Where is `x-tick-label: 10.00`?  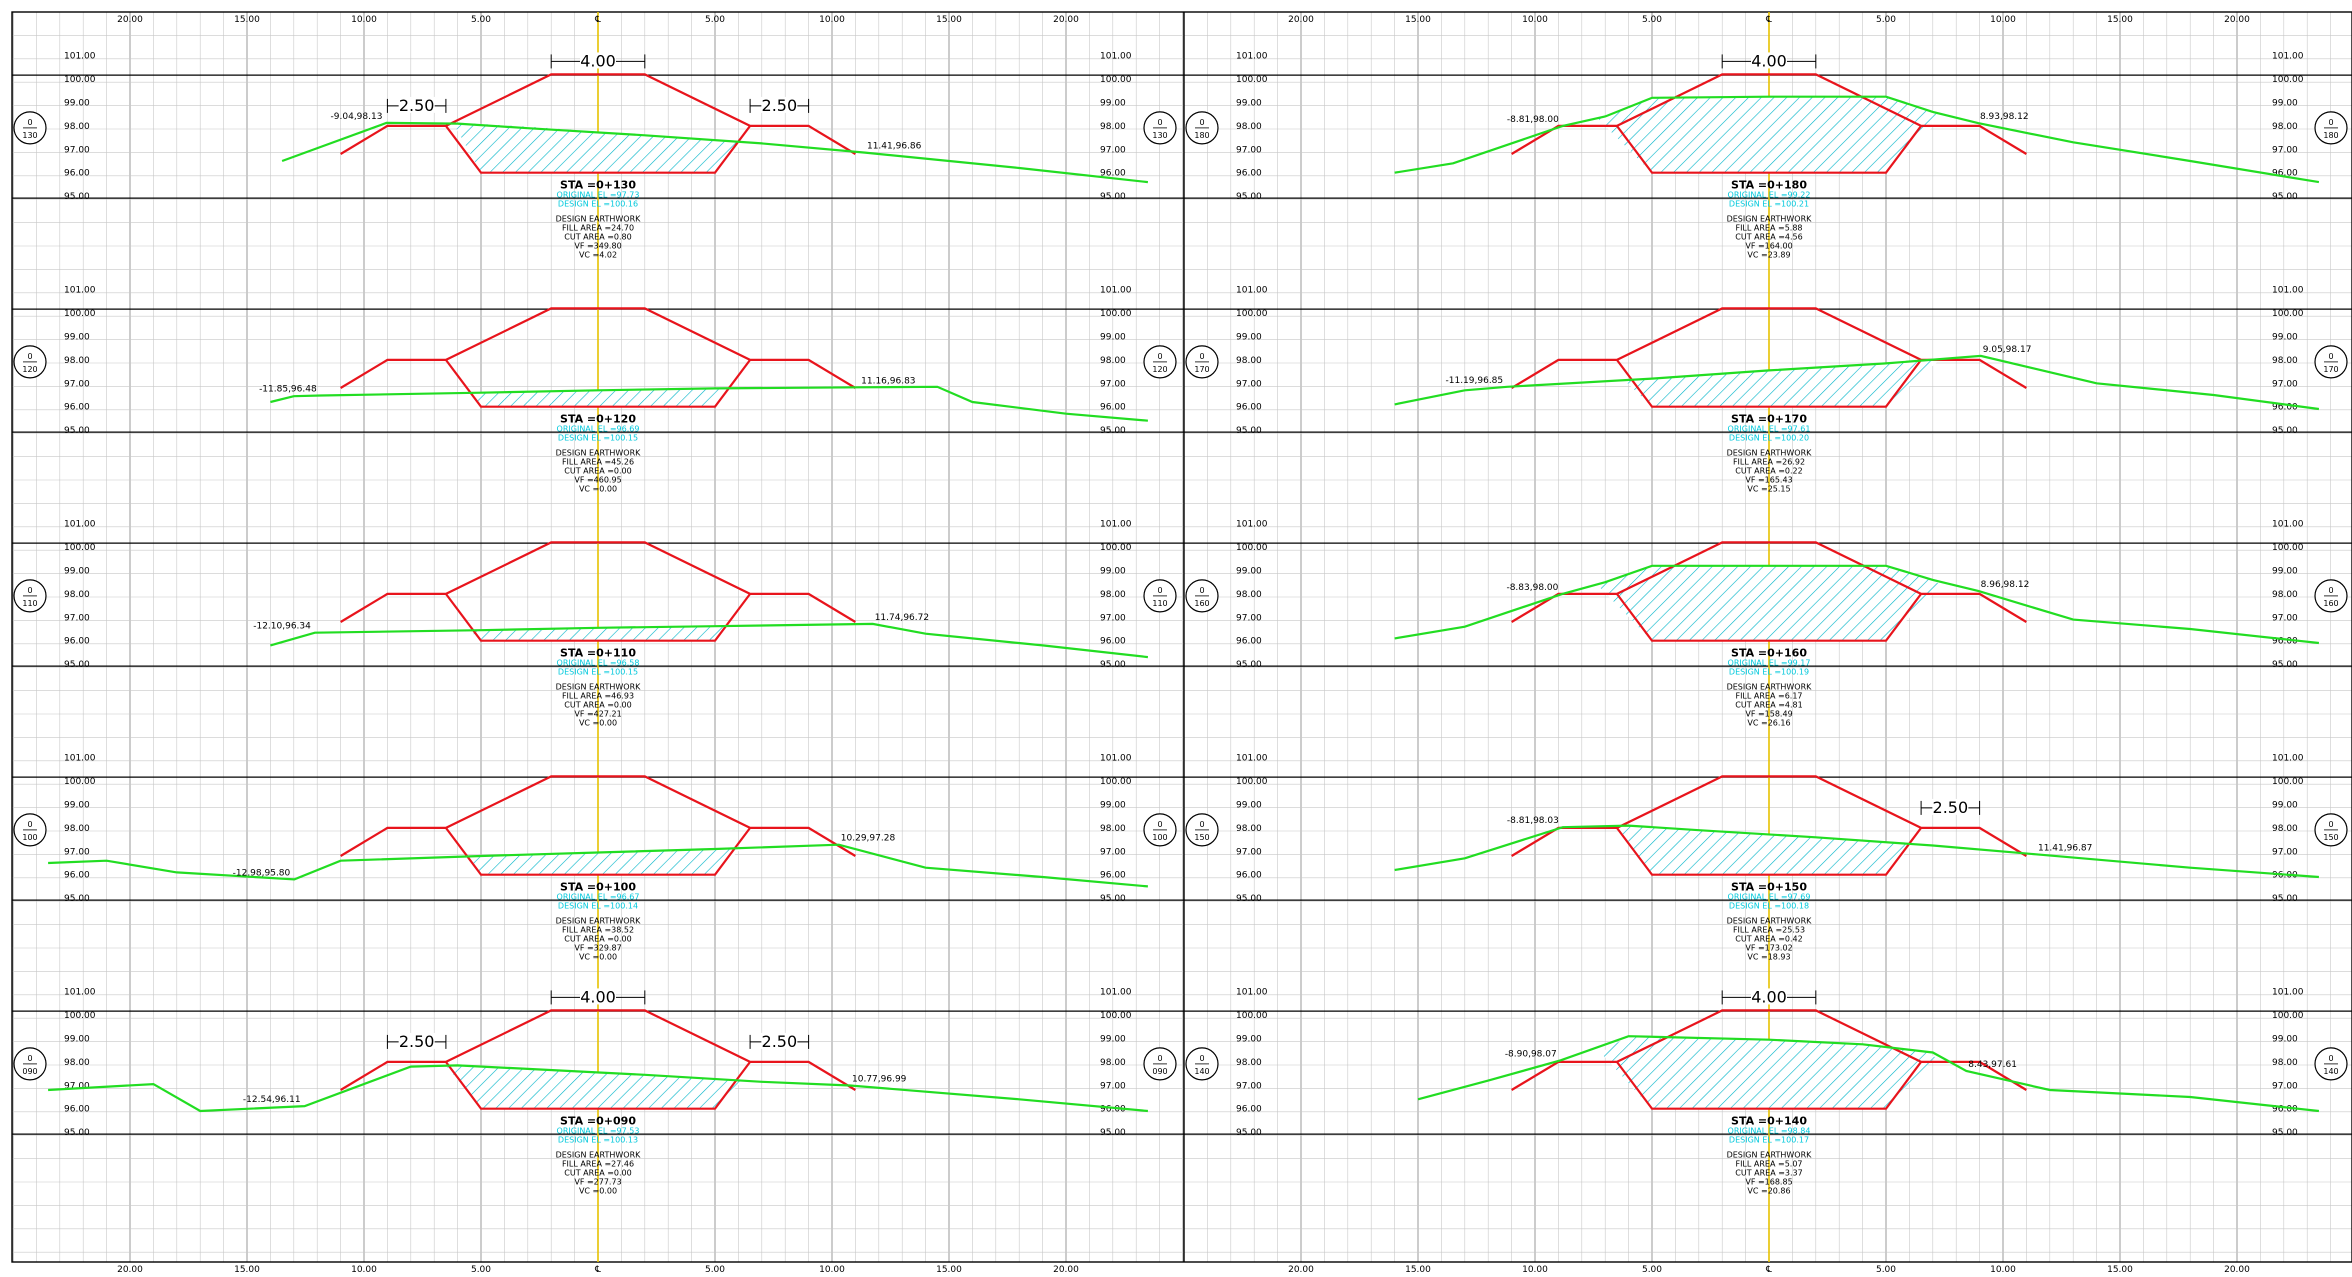 x-tick-label: 10.00 is located at coordinates (364, 1270).